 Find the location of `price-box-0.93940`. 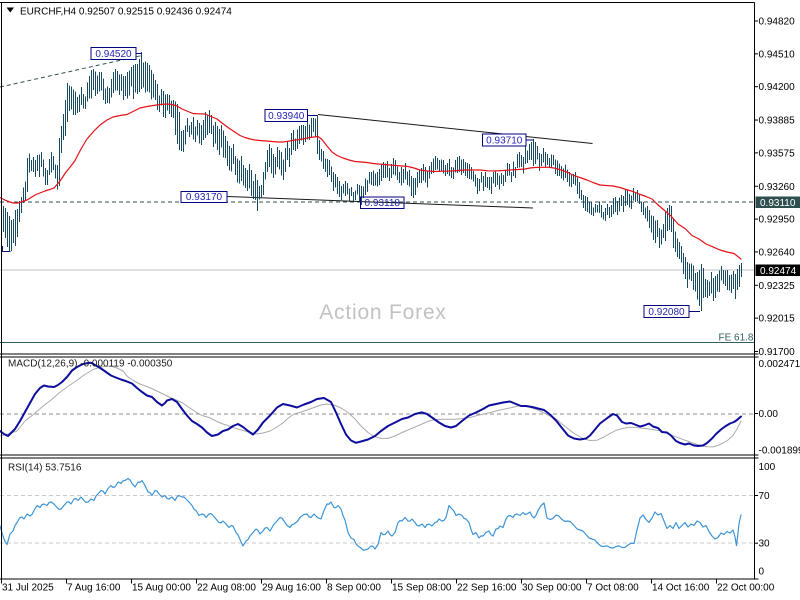

price-box-0.93940 is located at coordinates (286, 115).